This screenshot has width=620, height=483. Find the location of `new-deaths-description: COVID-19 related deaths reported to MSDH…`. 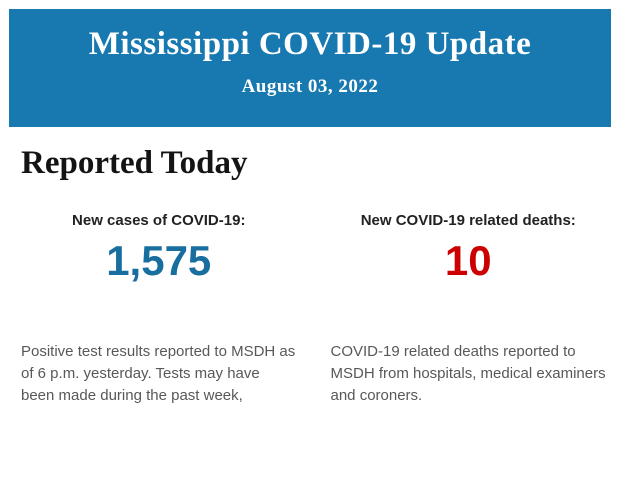

new-deaths-description: COVID-19 related deaths reported to MSDH… is located at coordinates (468, 373).